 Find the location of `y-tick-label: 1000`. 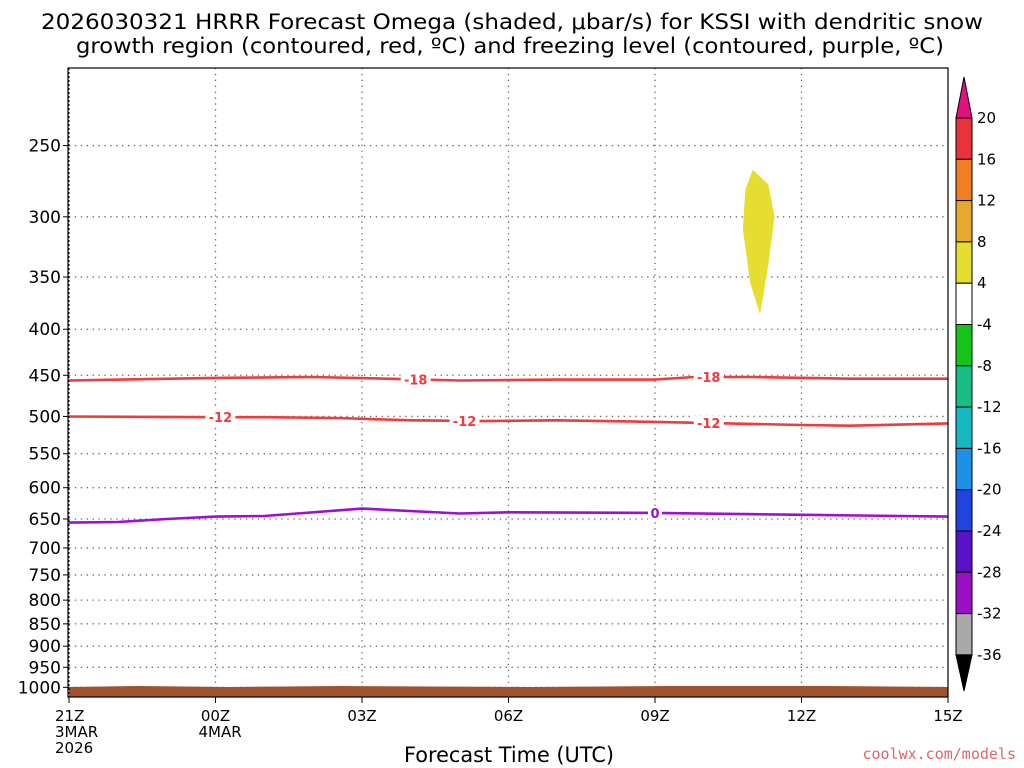

y-tick-label: 1000 is located at coordinates (39, 688).